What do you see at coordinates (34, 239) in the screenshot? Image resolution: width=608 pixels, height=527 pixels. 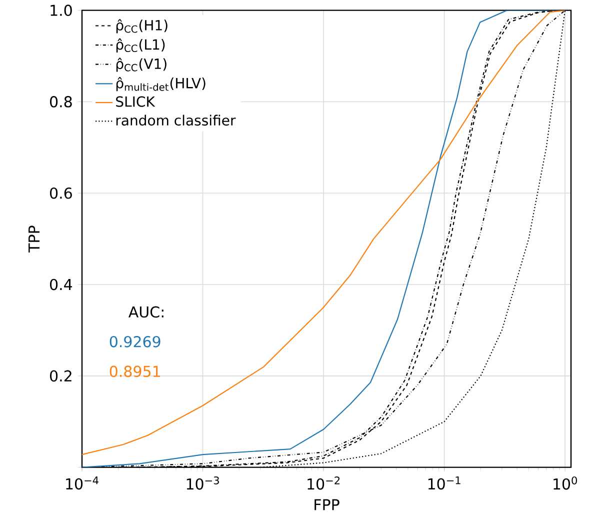 I see `y-axis-title: TPP` at bounding box center [34, 239].